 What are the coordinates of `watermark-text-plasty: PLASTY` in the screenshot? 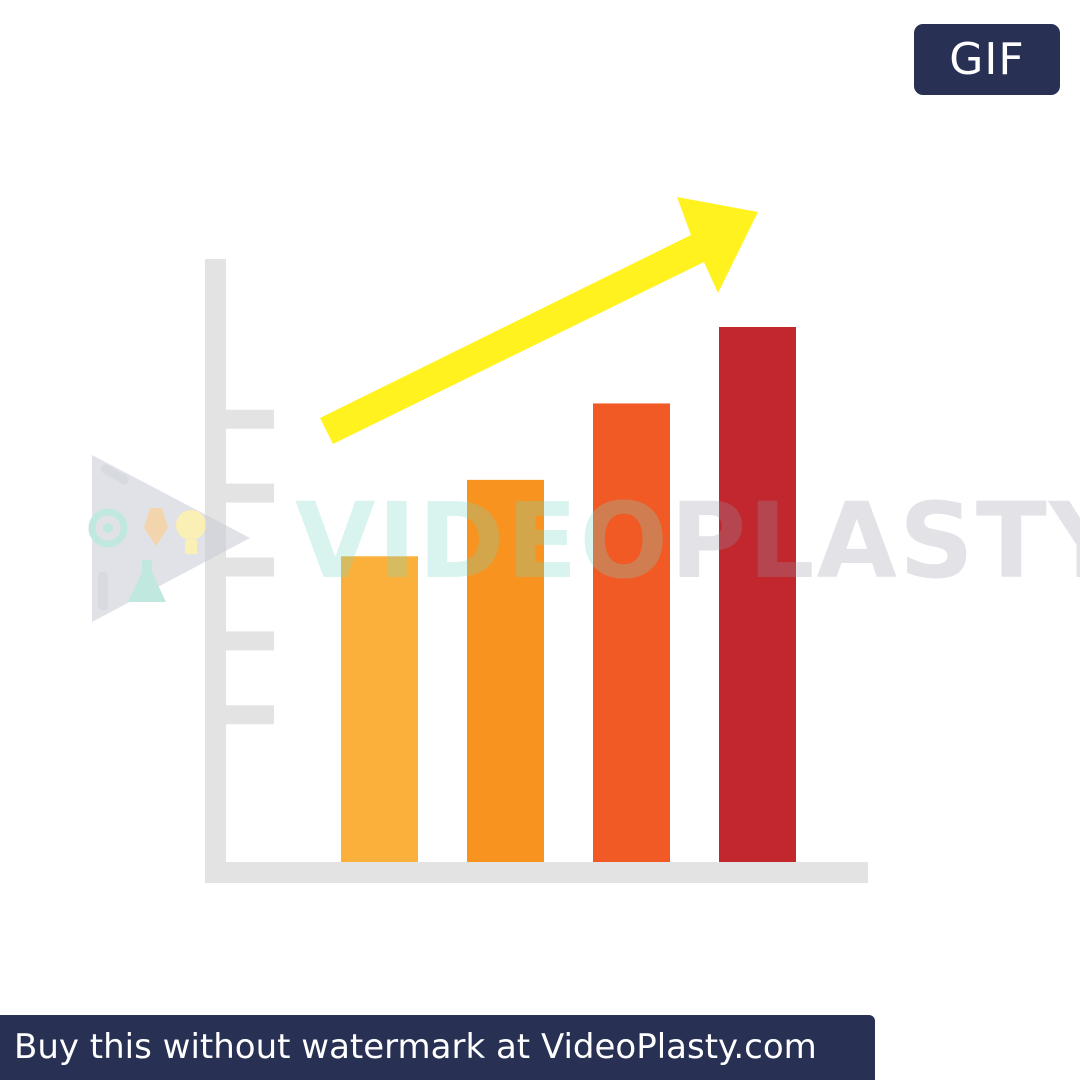 It's located at (874, 541).